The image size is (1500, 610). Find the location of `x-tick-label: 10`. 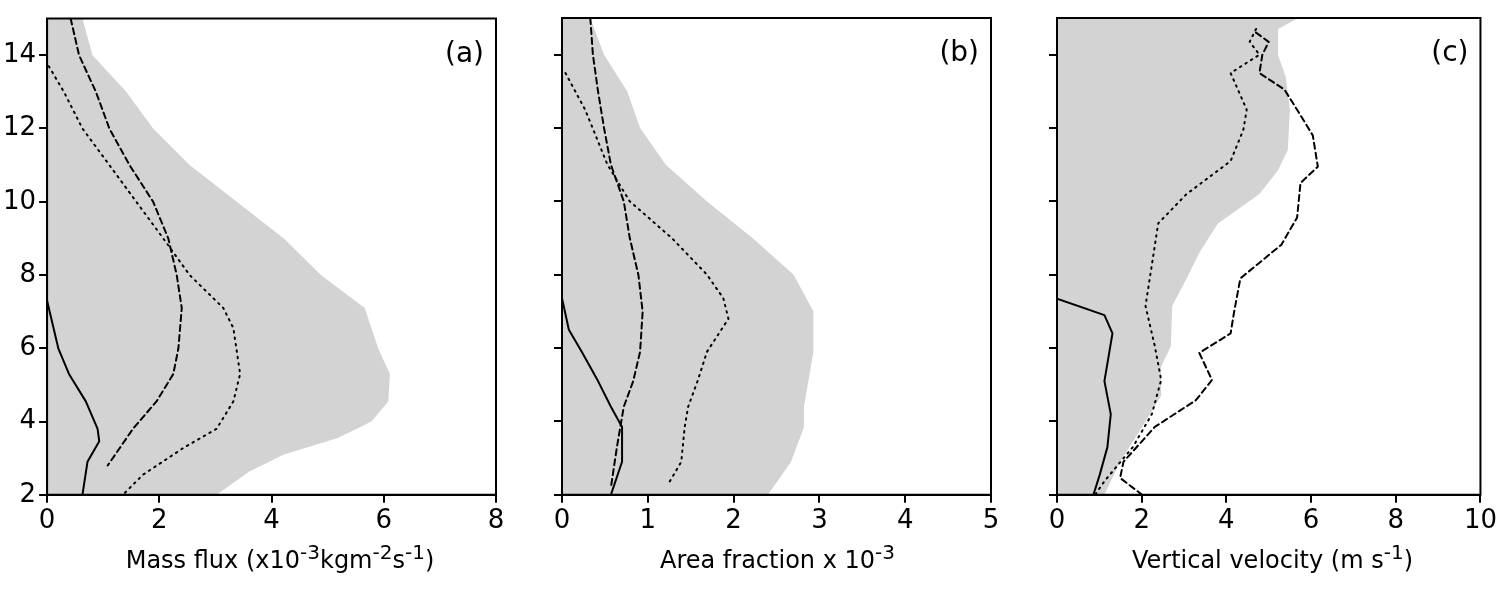

x-tick-label: 10 is located at coordinates (1480, 519).